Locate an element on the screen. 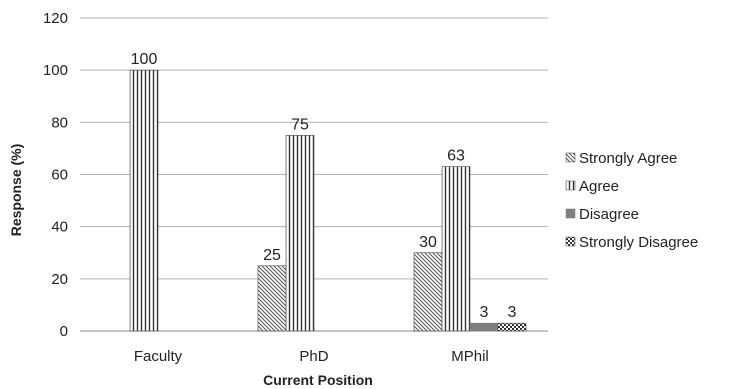 The height and width of the screenshot is (389, 734). y-axis-title: Response (%) is located at coordinates (16, 190).